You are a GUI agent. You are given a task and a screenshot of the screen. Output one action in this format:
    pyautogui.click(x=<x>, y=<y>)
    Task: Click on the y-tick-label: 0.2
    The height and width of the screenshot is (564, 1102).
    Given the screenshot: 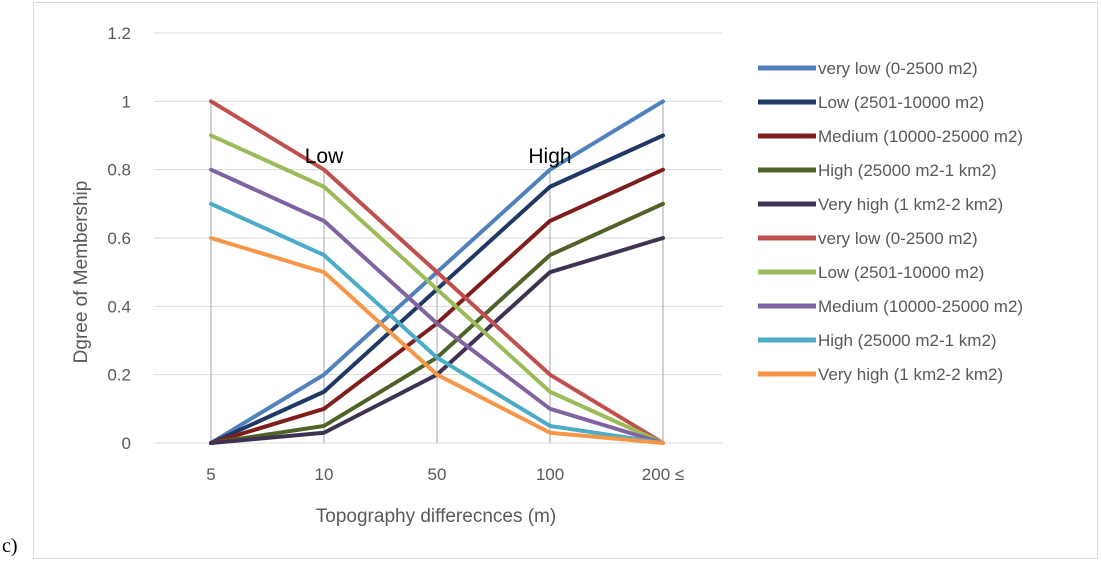 What is the action you would take?
    pyautogui.click(x=119, y=375)
    